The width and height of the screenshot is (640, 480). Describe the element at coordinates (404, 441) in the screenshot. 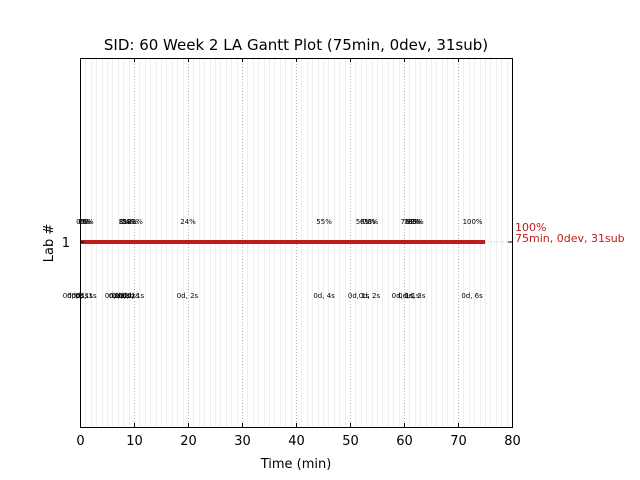

I see `x-tick-label: 60` at that location.